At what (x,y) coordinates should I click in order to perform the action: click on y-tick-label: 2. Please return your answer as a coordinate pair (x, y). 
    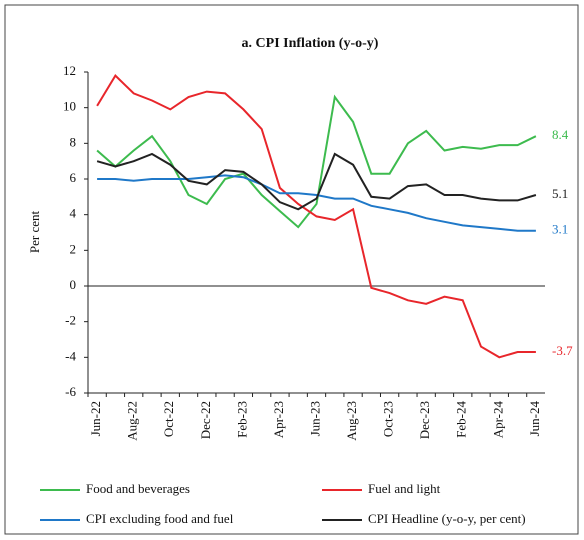
    Looking at the image, I should click on (73, 248).